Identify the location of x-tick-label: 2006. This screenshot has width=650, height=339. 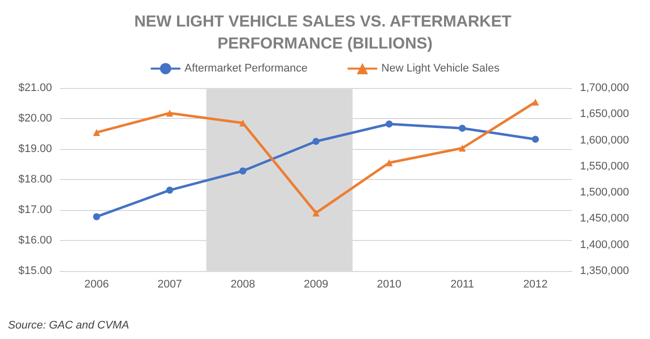
(96, 284).